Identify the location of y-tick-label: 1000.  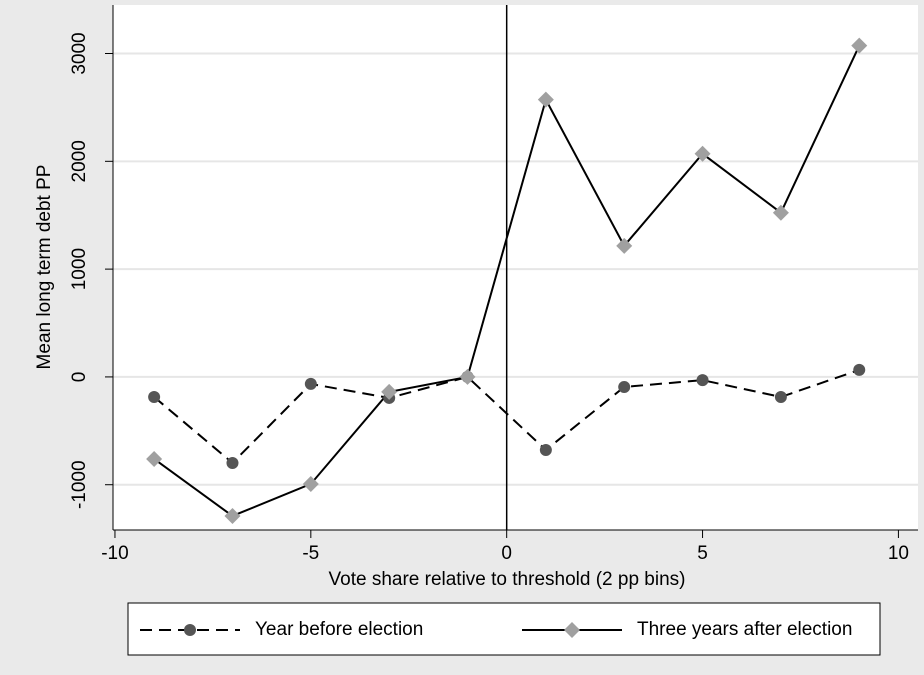
(79, 269).